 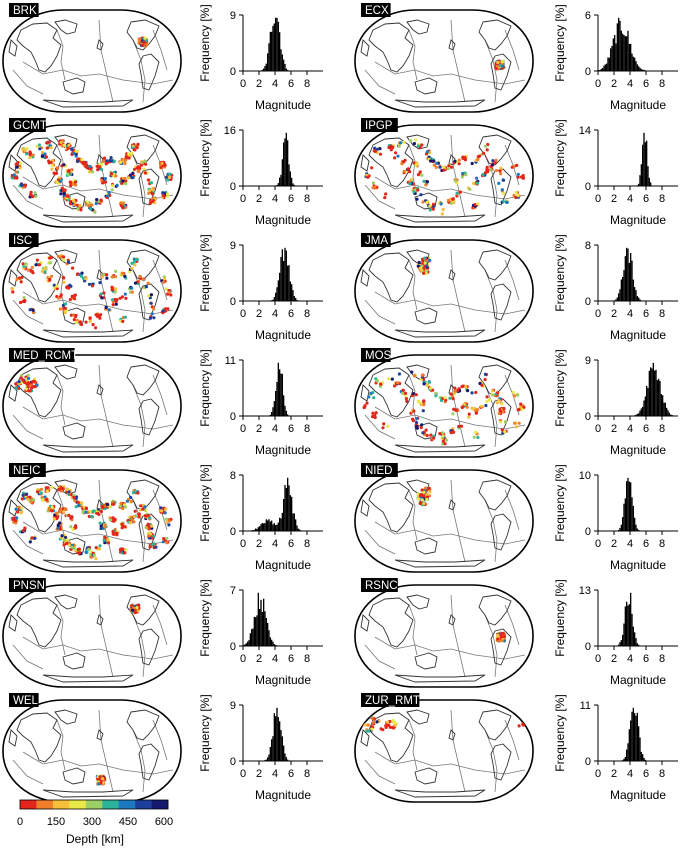 I want to click on agency-label: ZUR_RMT, so click(x=392, y=701).